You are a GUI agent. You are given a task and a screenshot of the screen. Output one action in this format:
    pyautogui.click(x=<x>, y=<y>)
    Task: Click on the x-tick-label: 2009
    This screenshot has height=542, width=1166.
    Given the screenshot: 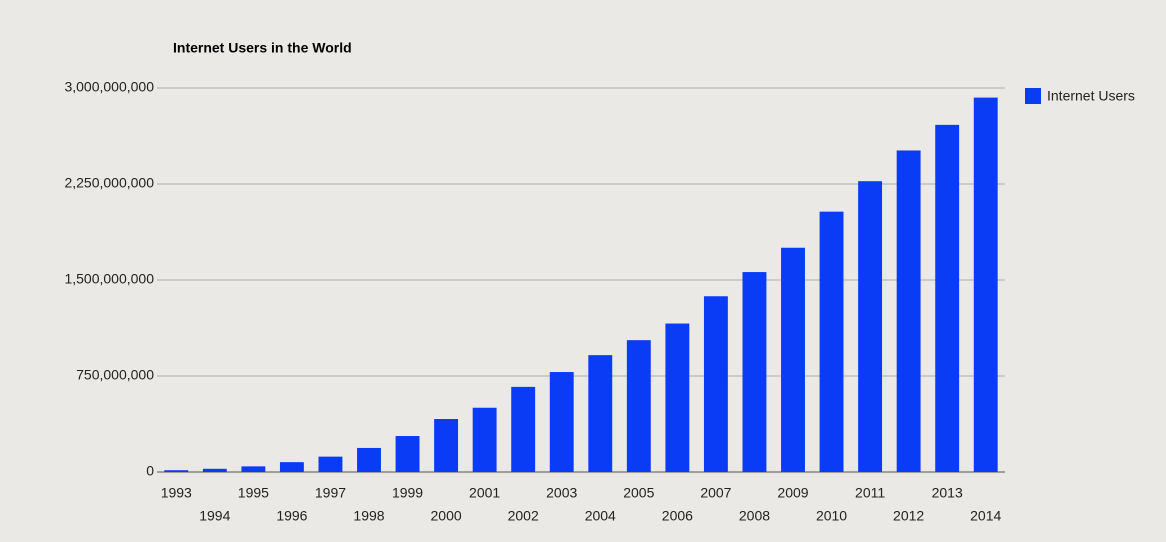 What is the action you would take?
    pyautogui.click(x=792, y=493)
    